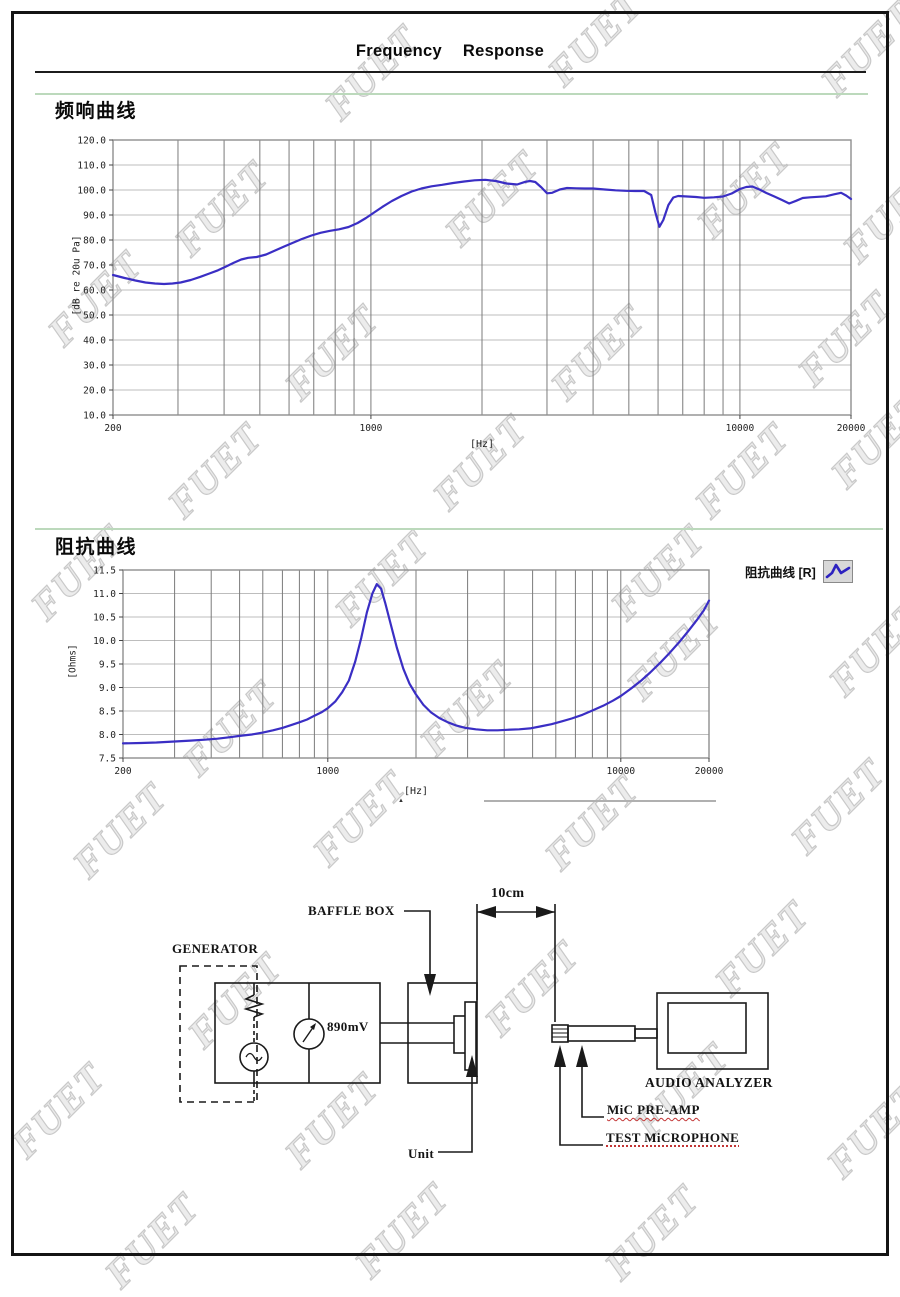 The image size is (900, 1297). What do you see at coordinates (472, 1066) in the screenshot?
I see `unit-arrowhead` at bounding box center [472, 1066].